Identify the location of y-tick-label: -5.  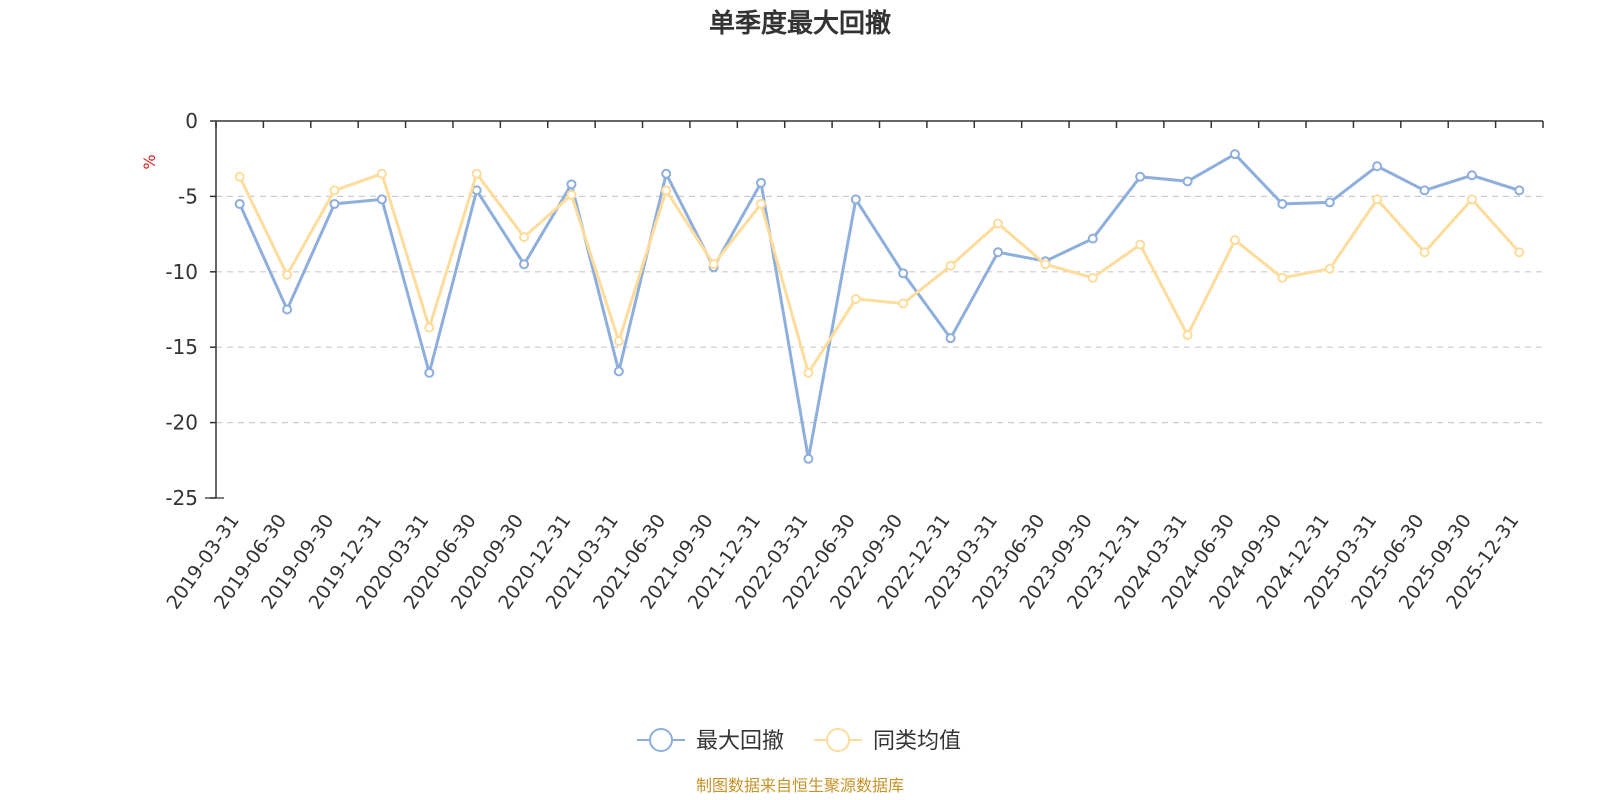
(188, 196).